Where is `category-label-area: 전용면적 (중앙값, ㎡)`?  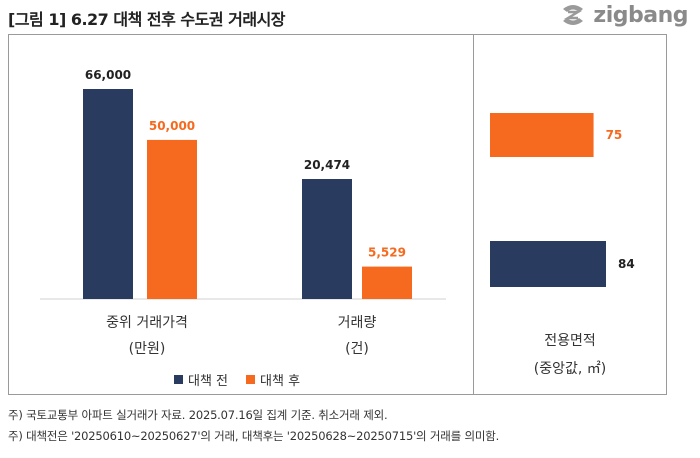
category-label-area: 전용면적 (중앙값, ㎡) is located at coordinates (570, 354).